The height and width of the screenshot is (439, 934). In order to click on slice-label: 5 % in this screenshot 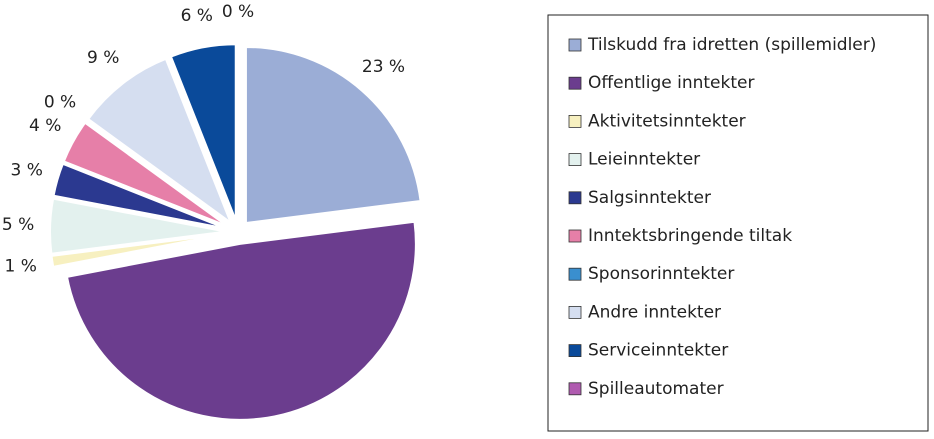, I will do `click(18, 225)`.